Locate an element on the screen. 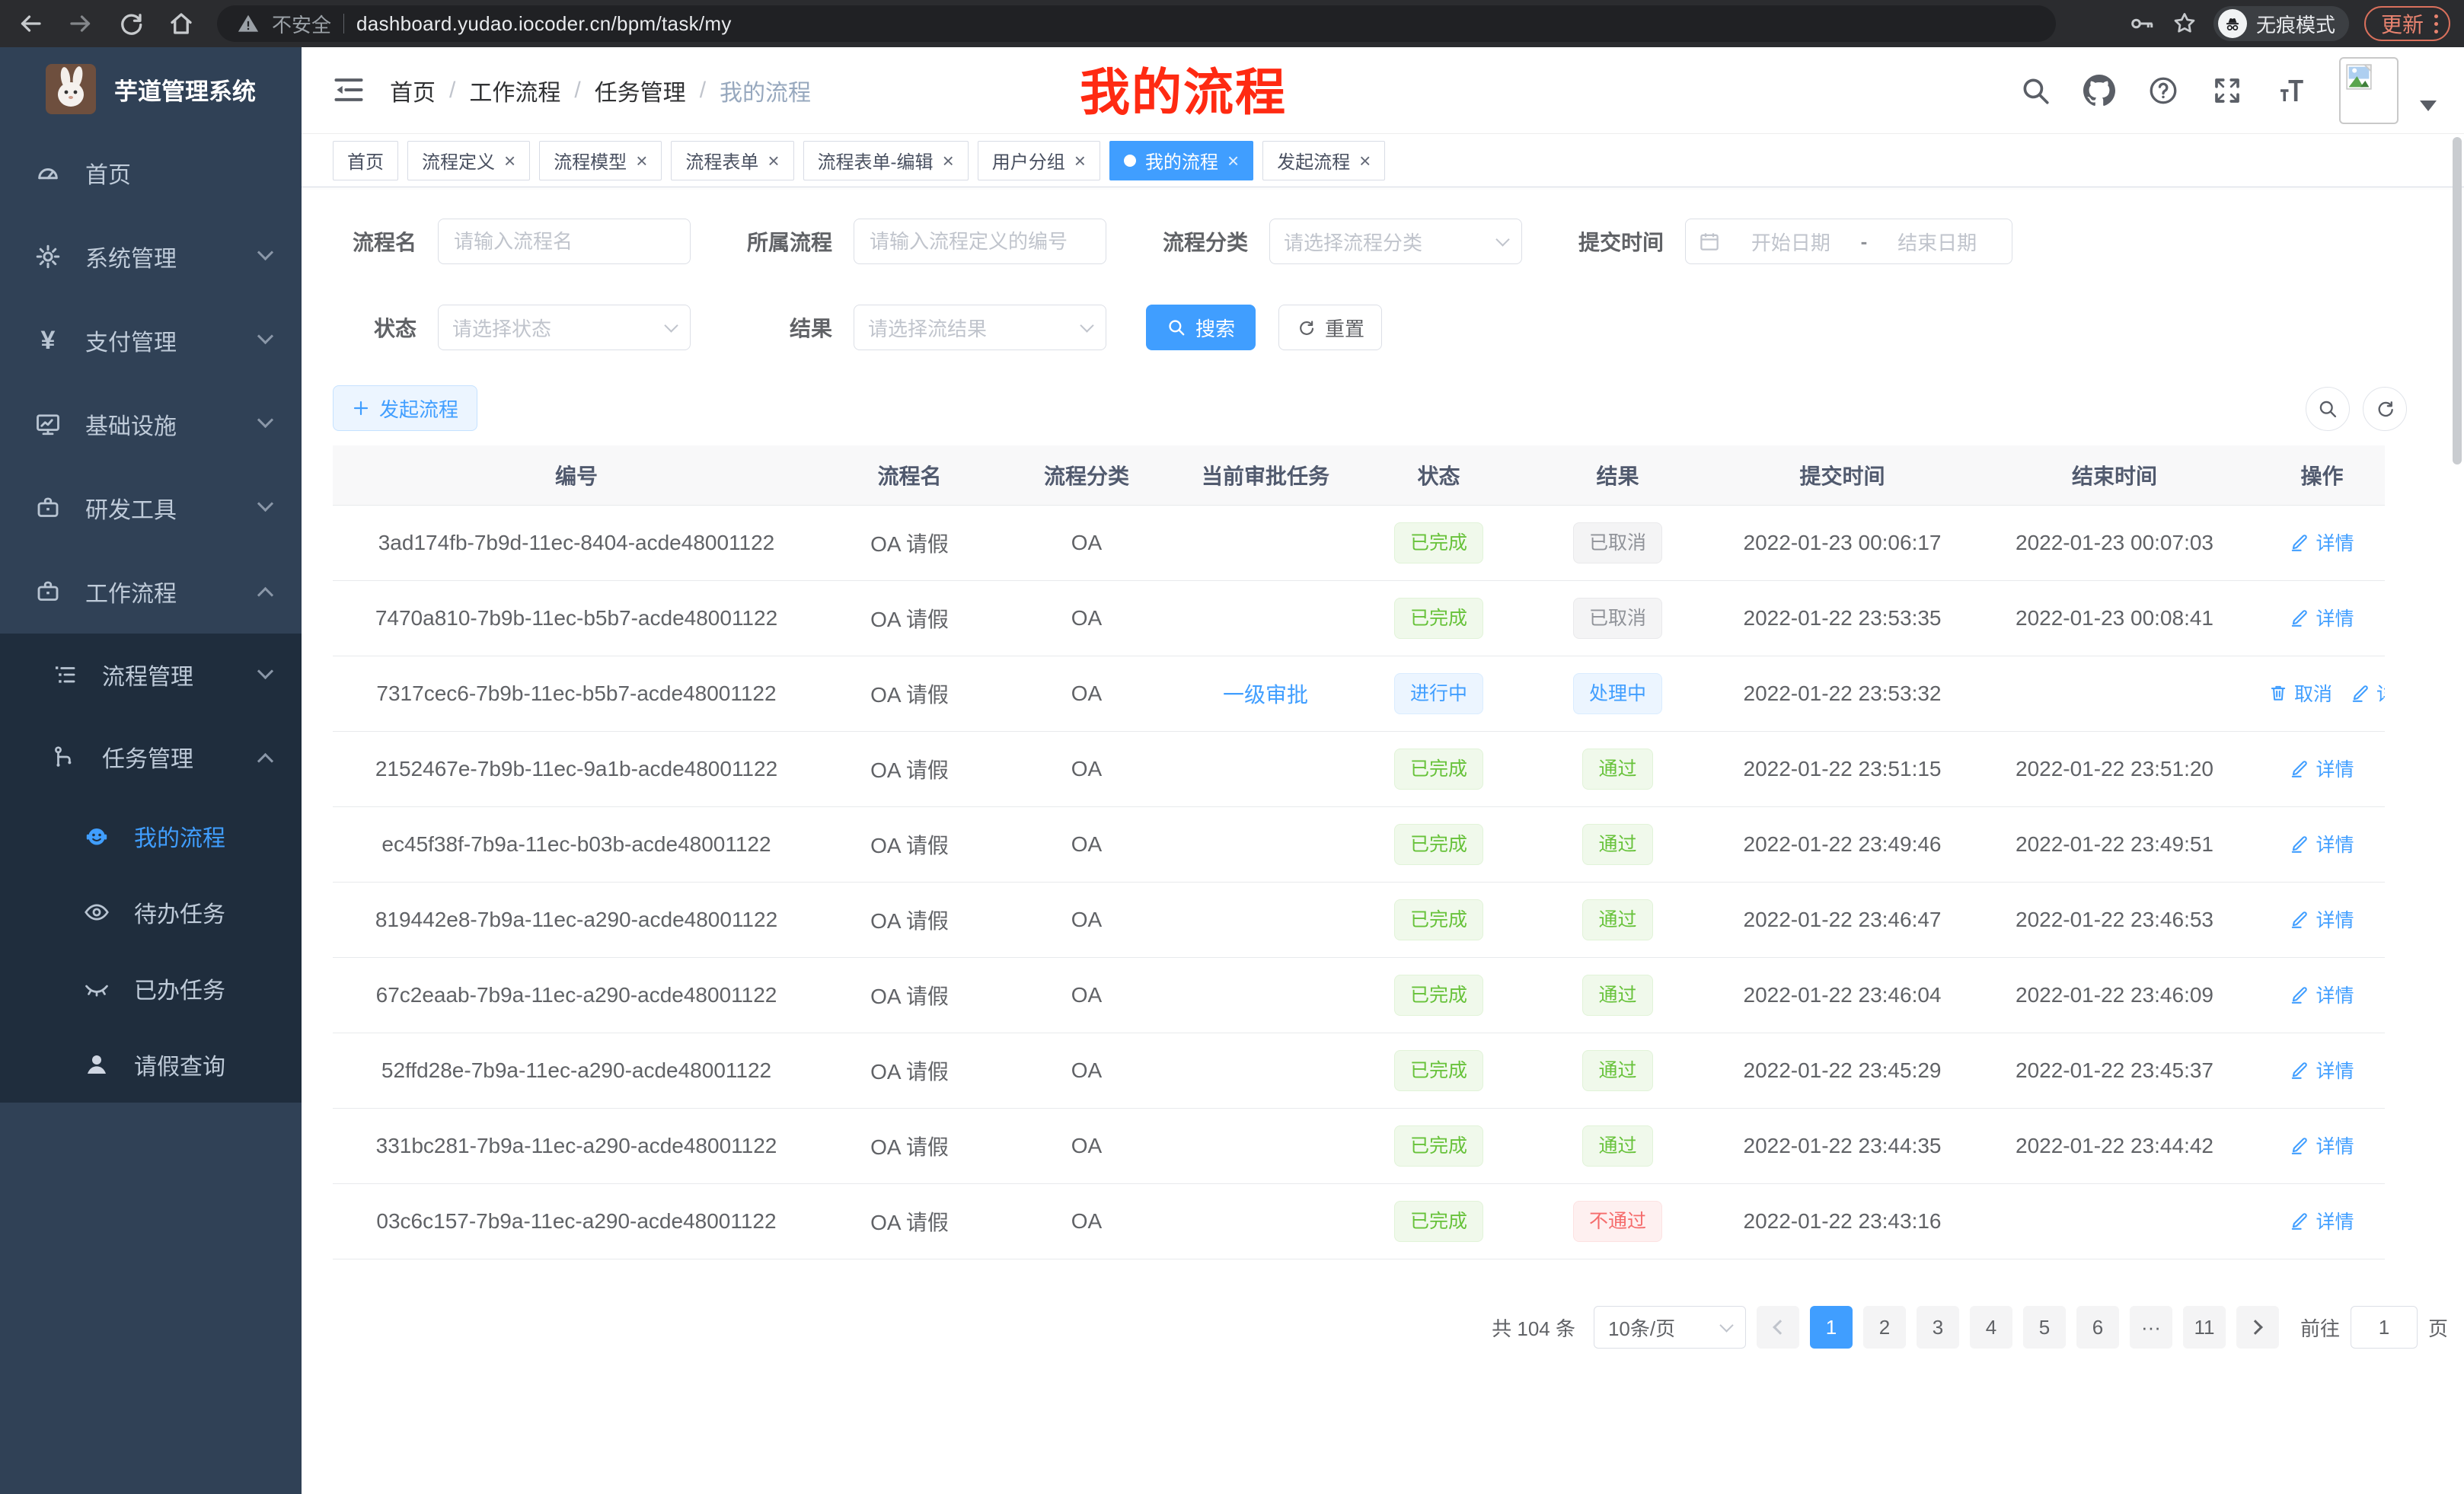 The image size is (2464, 1494). tab-label: 用户分组 is located at coordinates (1028, 162).